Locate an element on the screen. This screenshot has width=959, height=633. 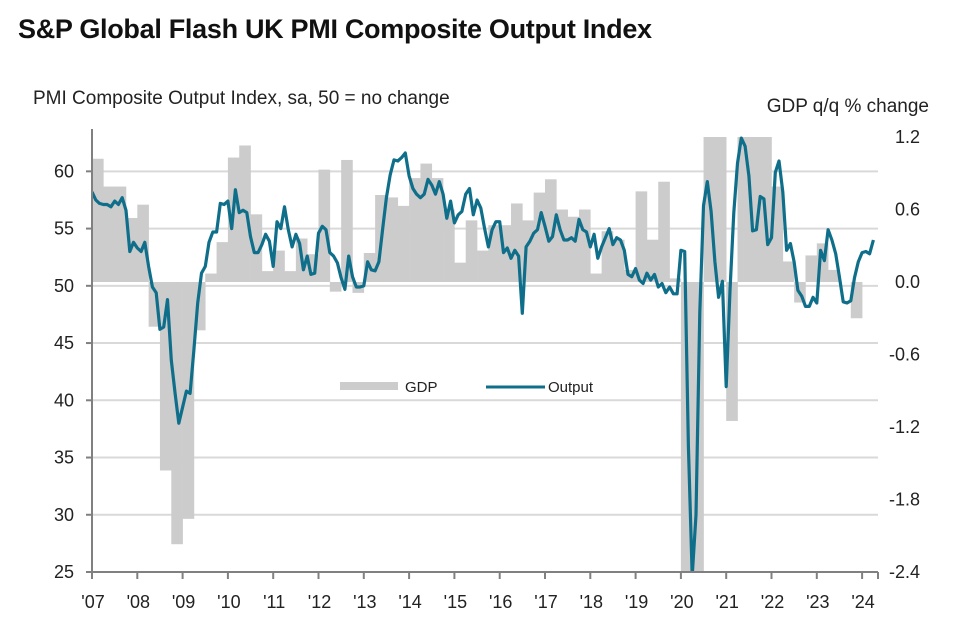
x-tick-label: '09 is located at coordinates (183, 602).